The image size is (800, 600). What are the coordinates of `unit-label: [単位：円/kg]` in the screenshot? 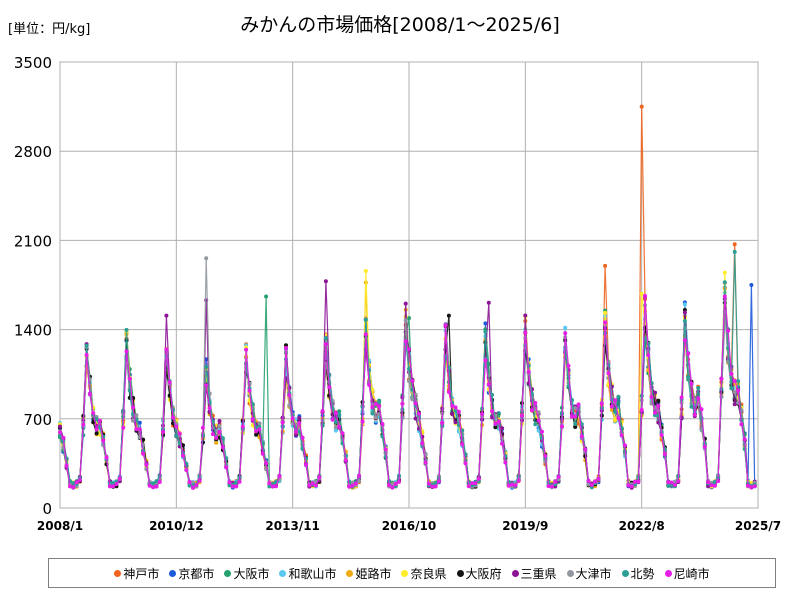 It's located at (49, 29).